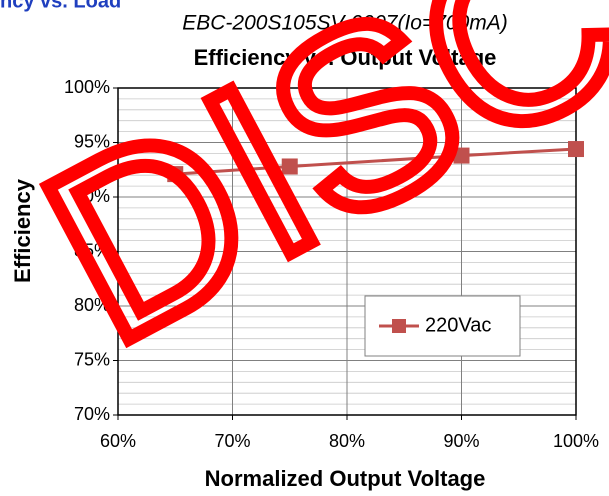  Describe the element at coordinates (60, 6) in the screenshot. I see `header: Efficiency vs. Load` at that location.